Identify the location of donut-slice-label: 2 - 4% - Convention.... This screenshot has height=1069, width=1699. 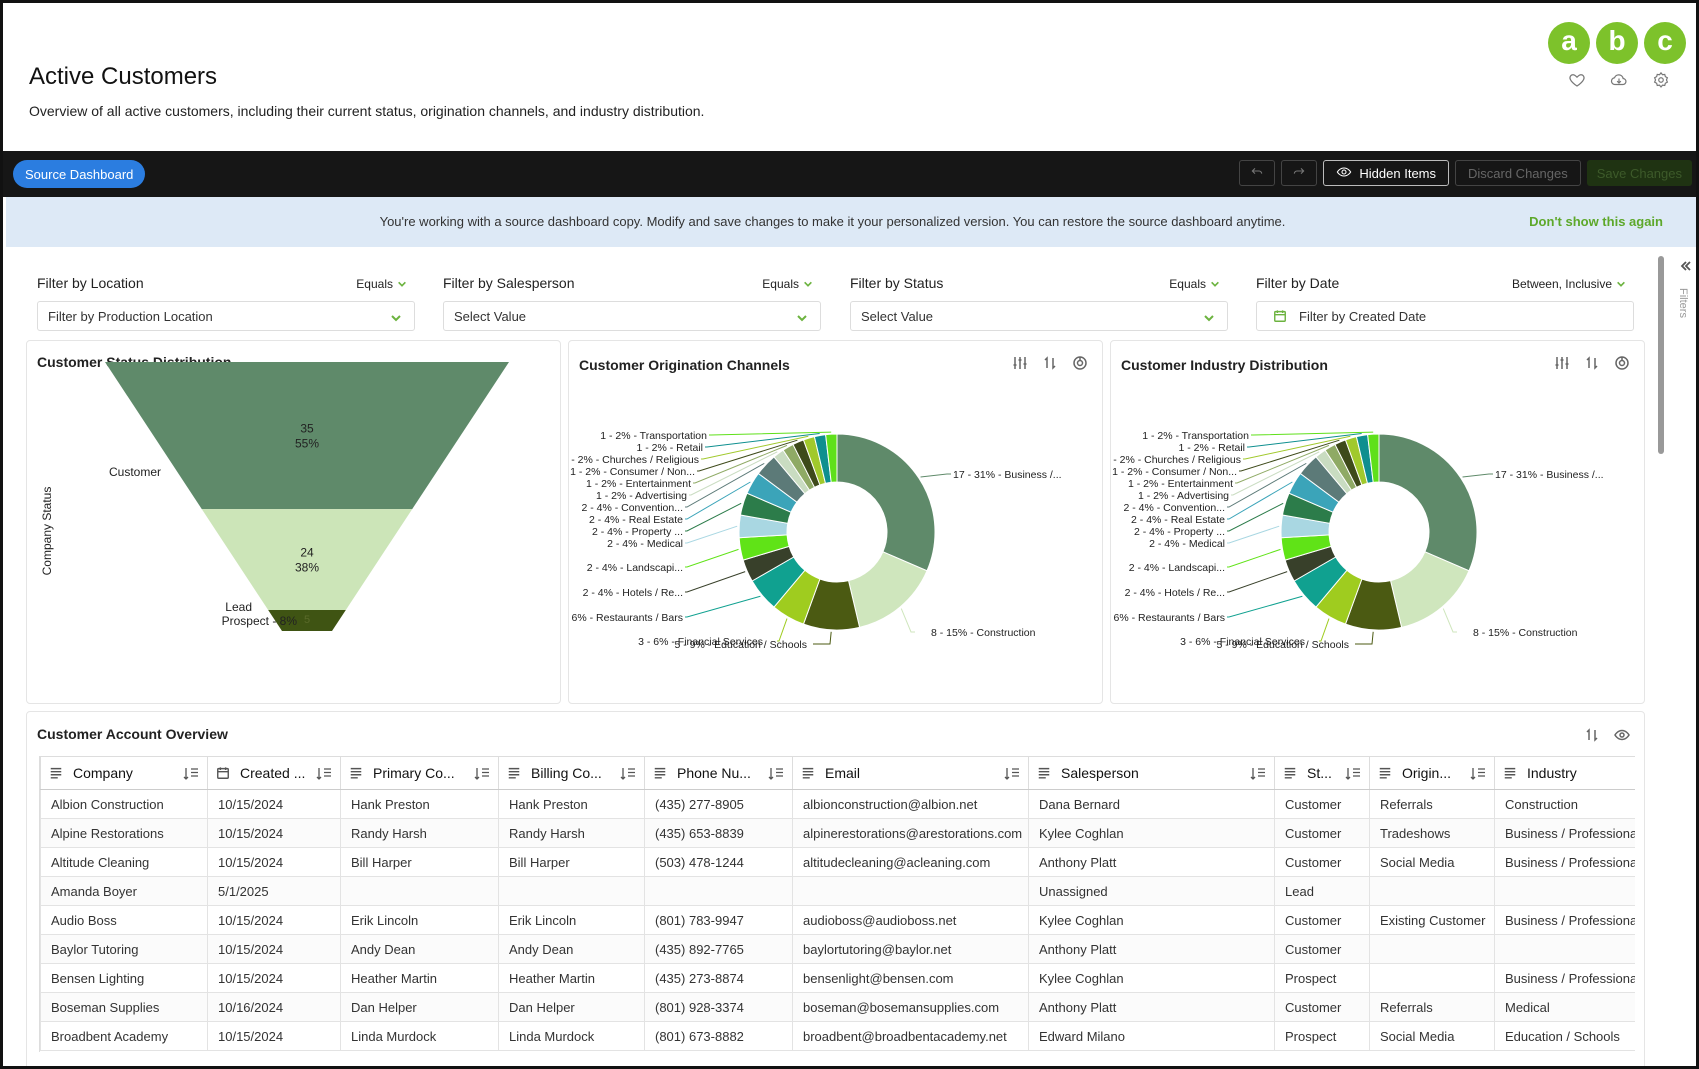
(1174, 508).